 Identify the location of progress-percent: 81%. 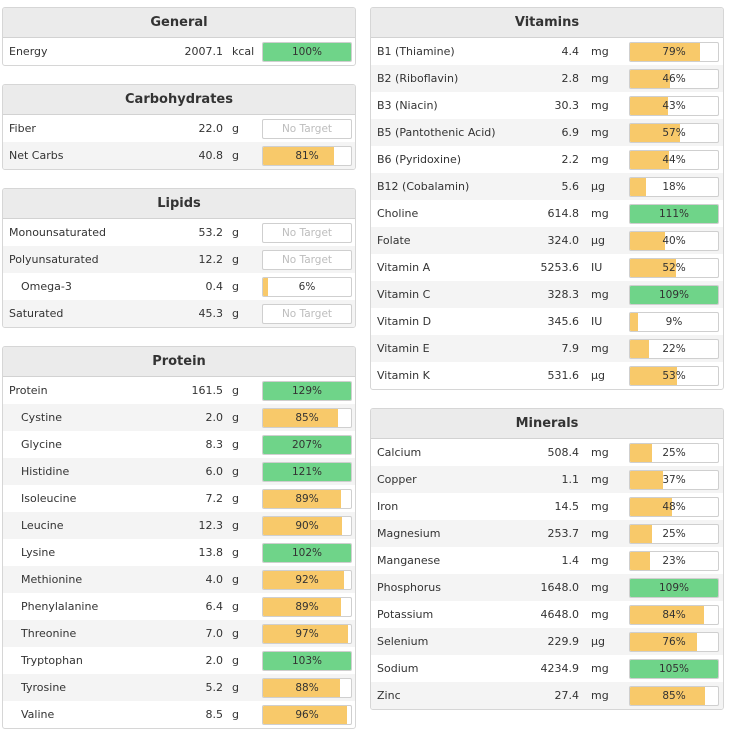
(307, 156).